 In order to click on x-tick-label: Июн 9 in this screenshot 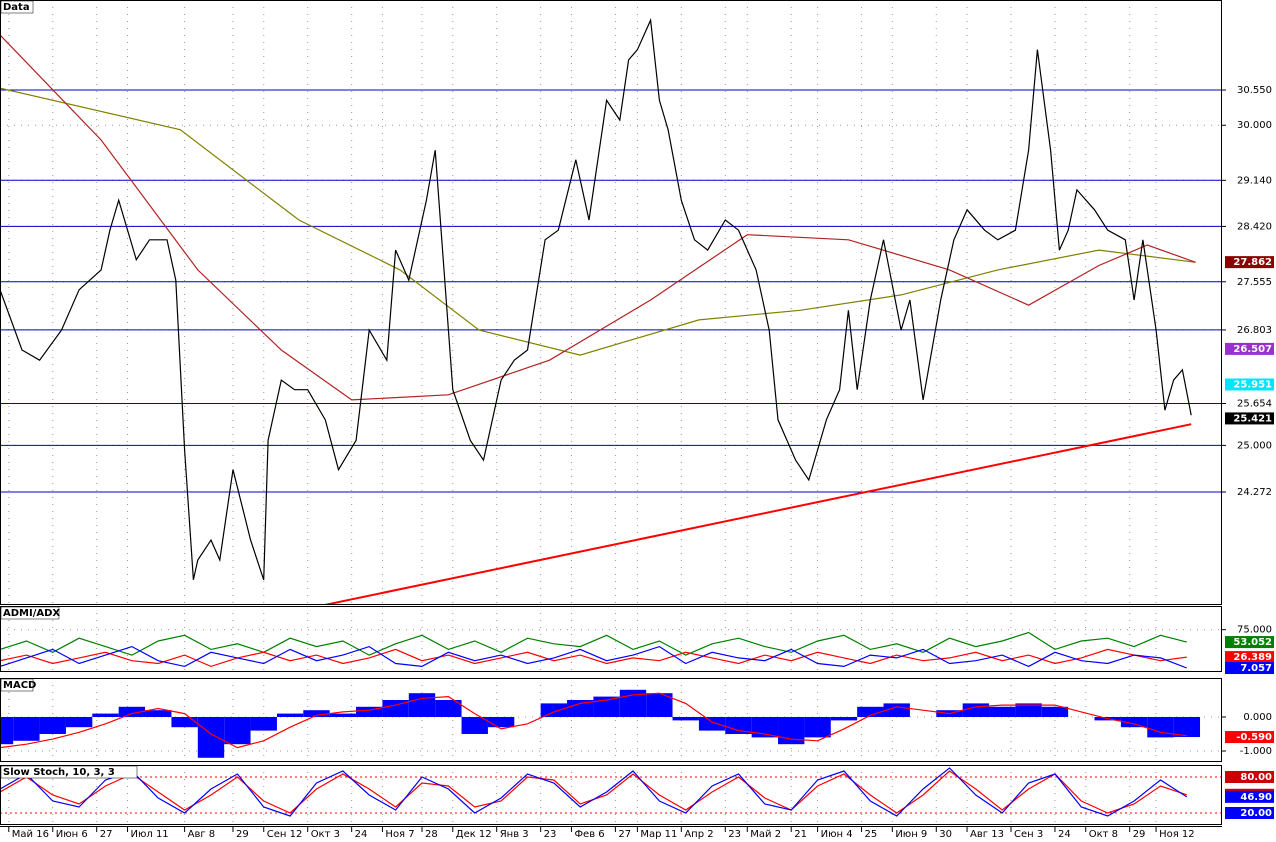, I will do `click(911, 834)`.